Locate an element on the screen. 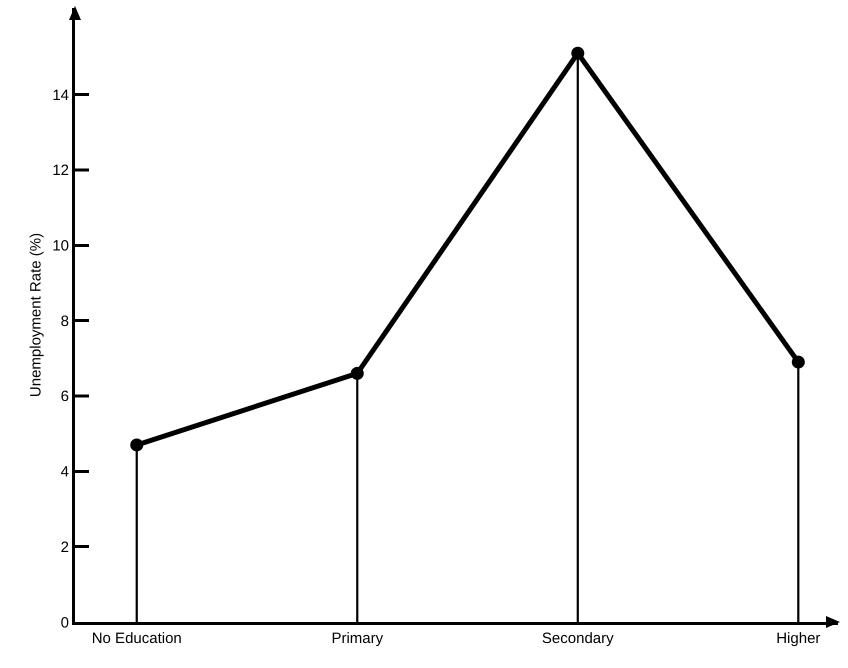  y-tick-label: 4 is located at coordinates (64, 472).